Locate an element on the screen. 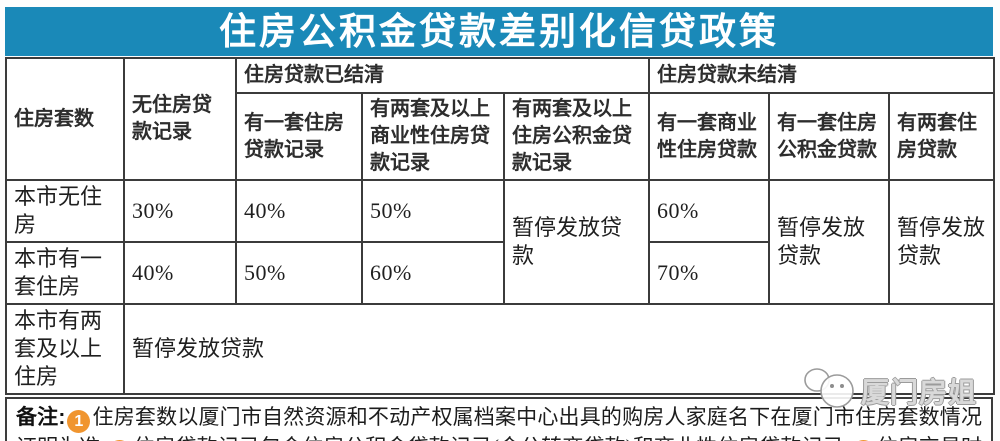 The width and height of the screenshot is (1000, 441). row-one-house-label: 本市有一套住房 is located at coordinates (65, 273).